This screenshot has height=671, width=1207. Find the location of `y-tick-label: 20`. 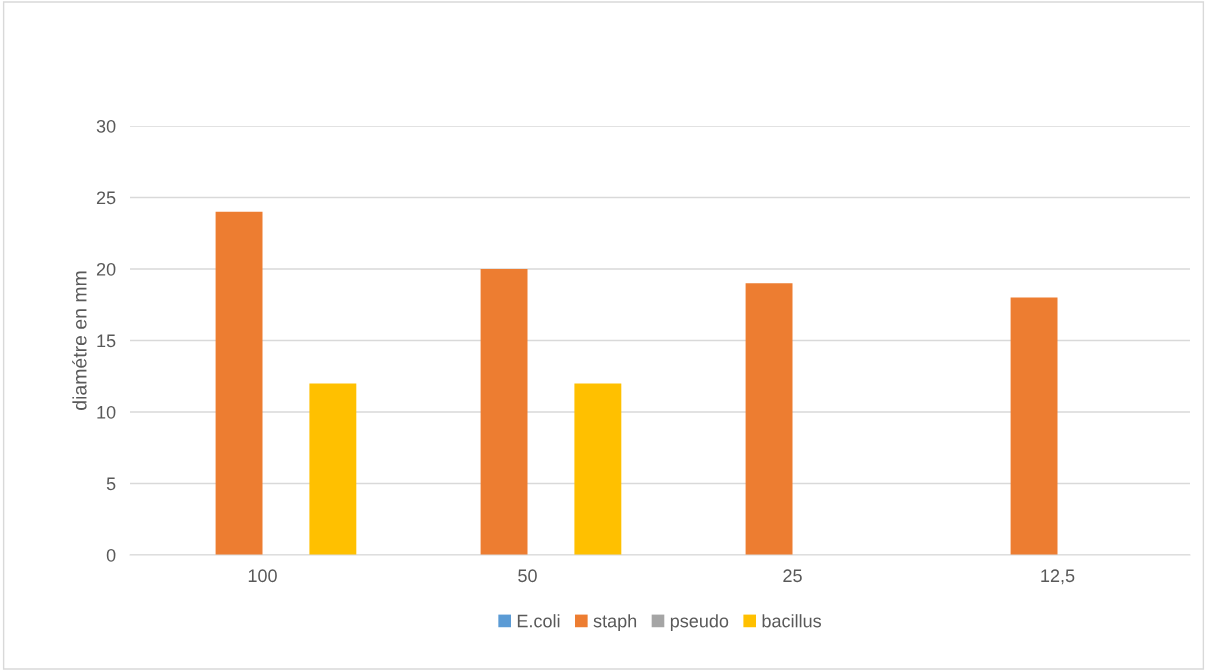

y-tick-label: 20 is located at coordinates (106, 269).